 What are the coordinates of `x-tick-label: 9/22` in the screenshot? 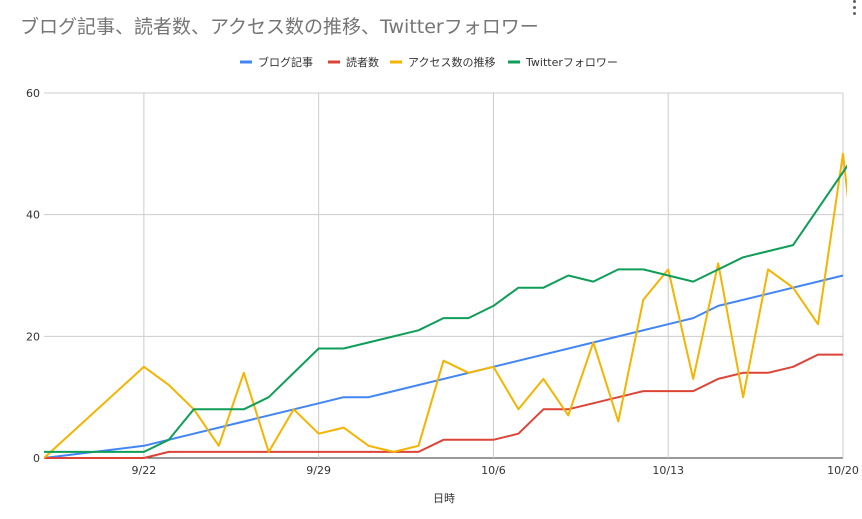 It's located at (144, 470).